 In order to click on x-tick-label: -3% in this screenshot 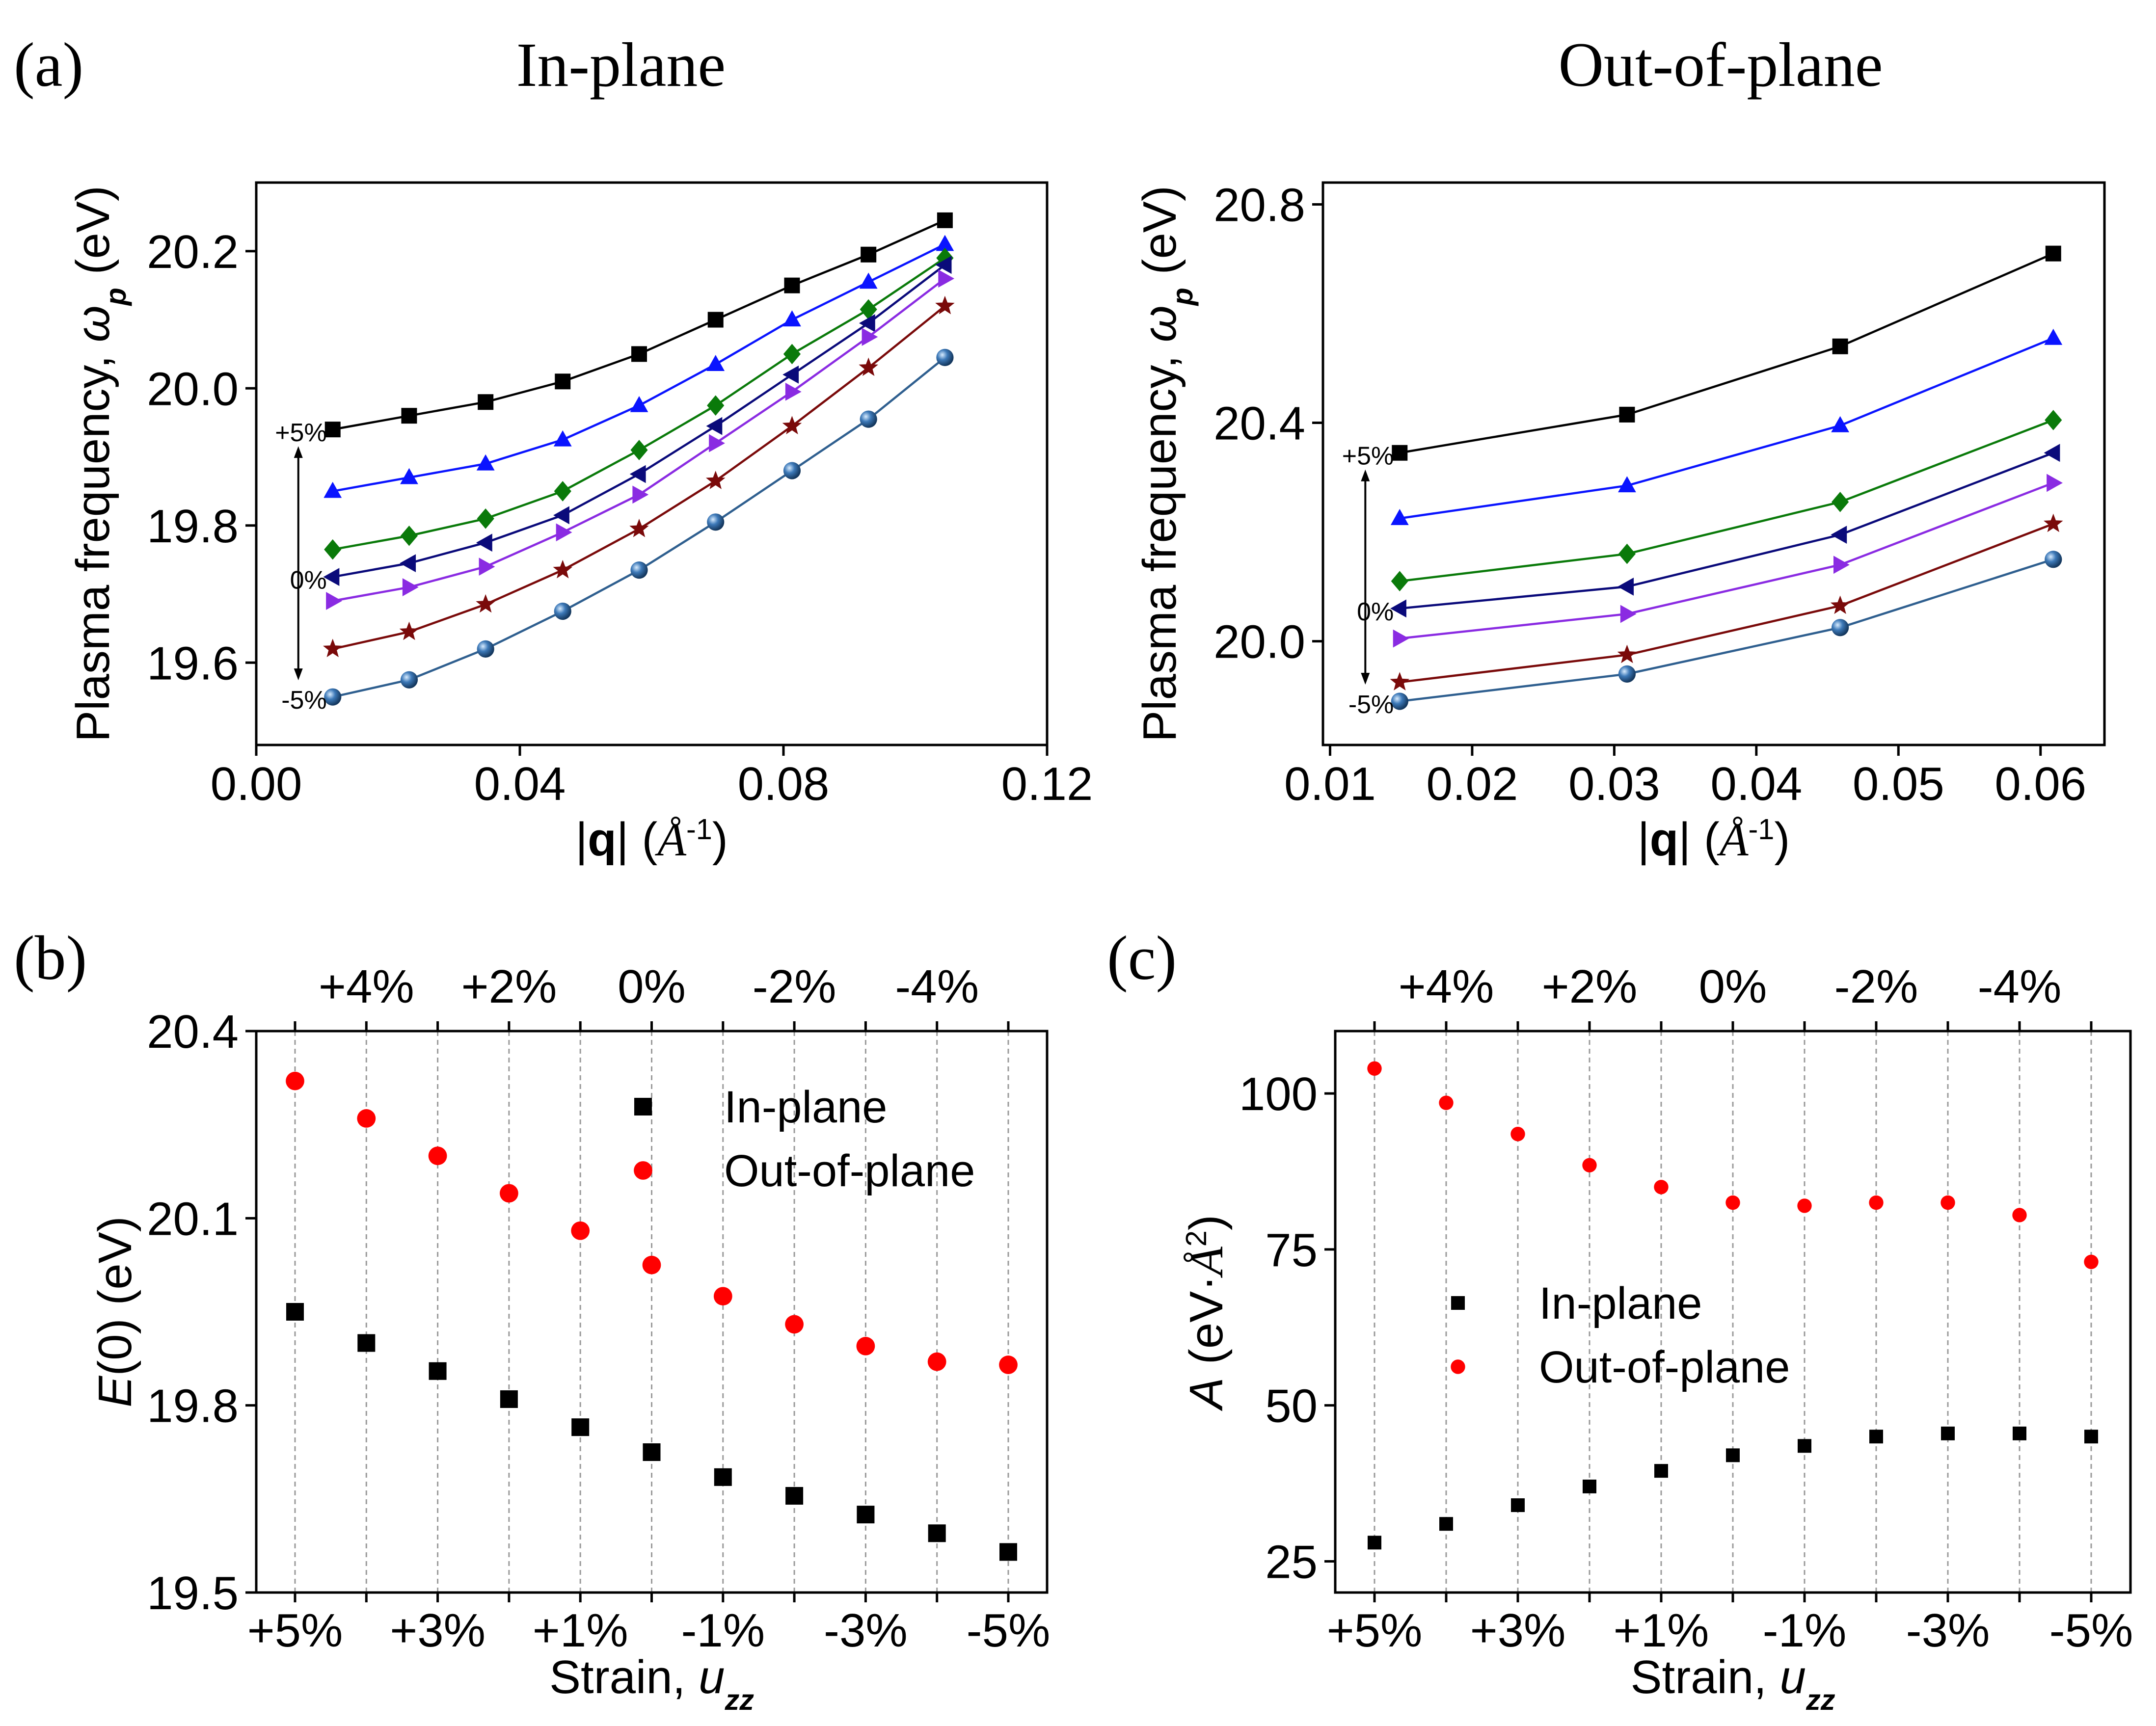, I will do `click(1948, 1630)`.